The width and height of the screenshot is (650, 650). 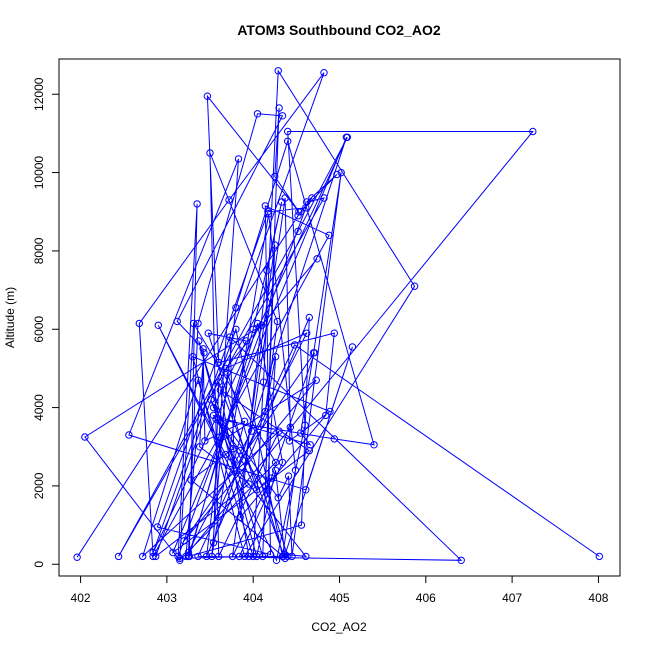 I want to click on y-tick-label: 4000, so click(x=39, y=407).